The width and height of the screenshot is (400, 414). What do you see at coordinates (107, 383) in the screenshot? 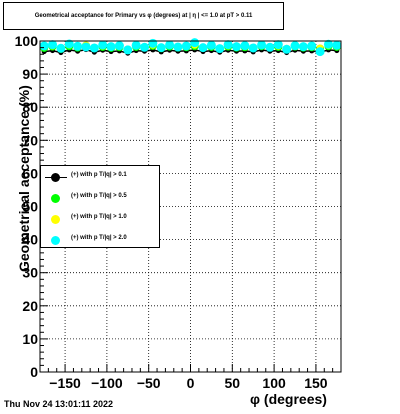
I see `x-tick-label: −100` at bounding box center [107, 383].